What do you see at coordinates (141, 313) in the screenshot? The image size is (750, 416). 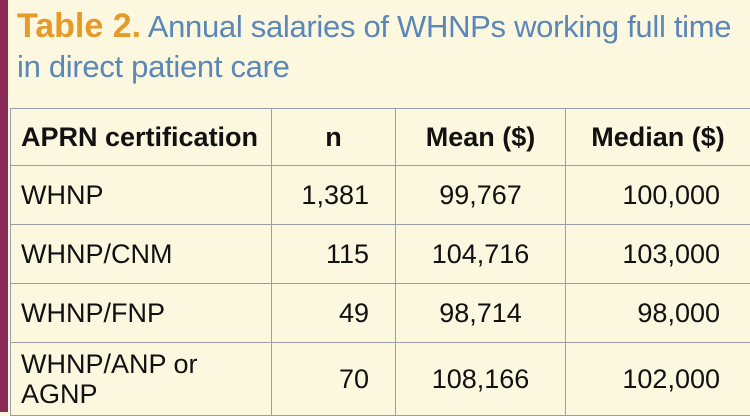 I see `cell-certification: WHNP/FNP` at bounding box center [141, 313].